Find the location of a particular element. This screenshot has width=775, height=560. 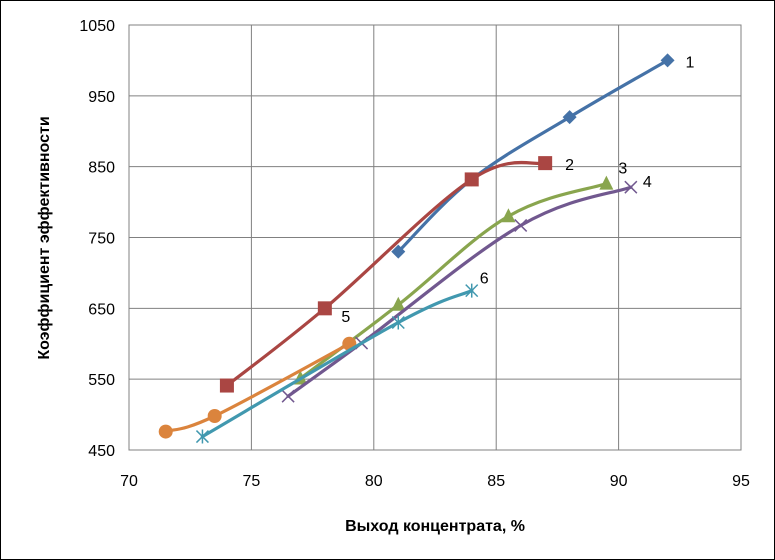

x-tick-label: 75 is located at coordinates (252, 481).